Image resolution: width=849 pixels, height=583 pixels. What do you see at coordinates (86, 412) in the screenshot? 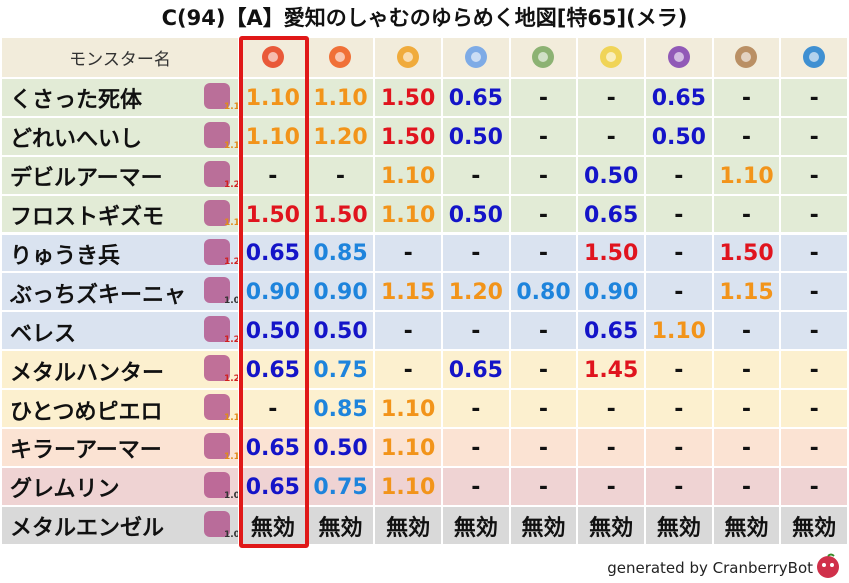
I see `monster-name: ひとつめピエロ` at bounding box center [86, 412].